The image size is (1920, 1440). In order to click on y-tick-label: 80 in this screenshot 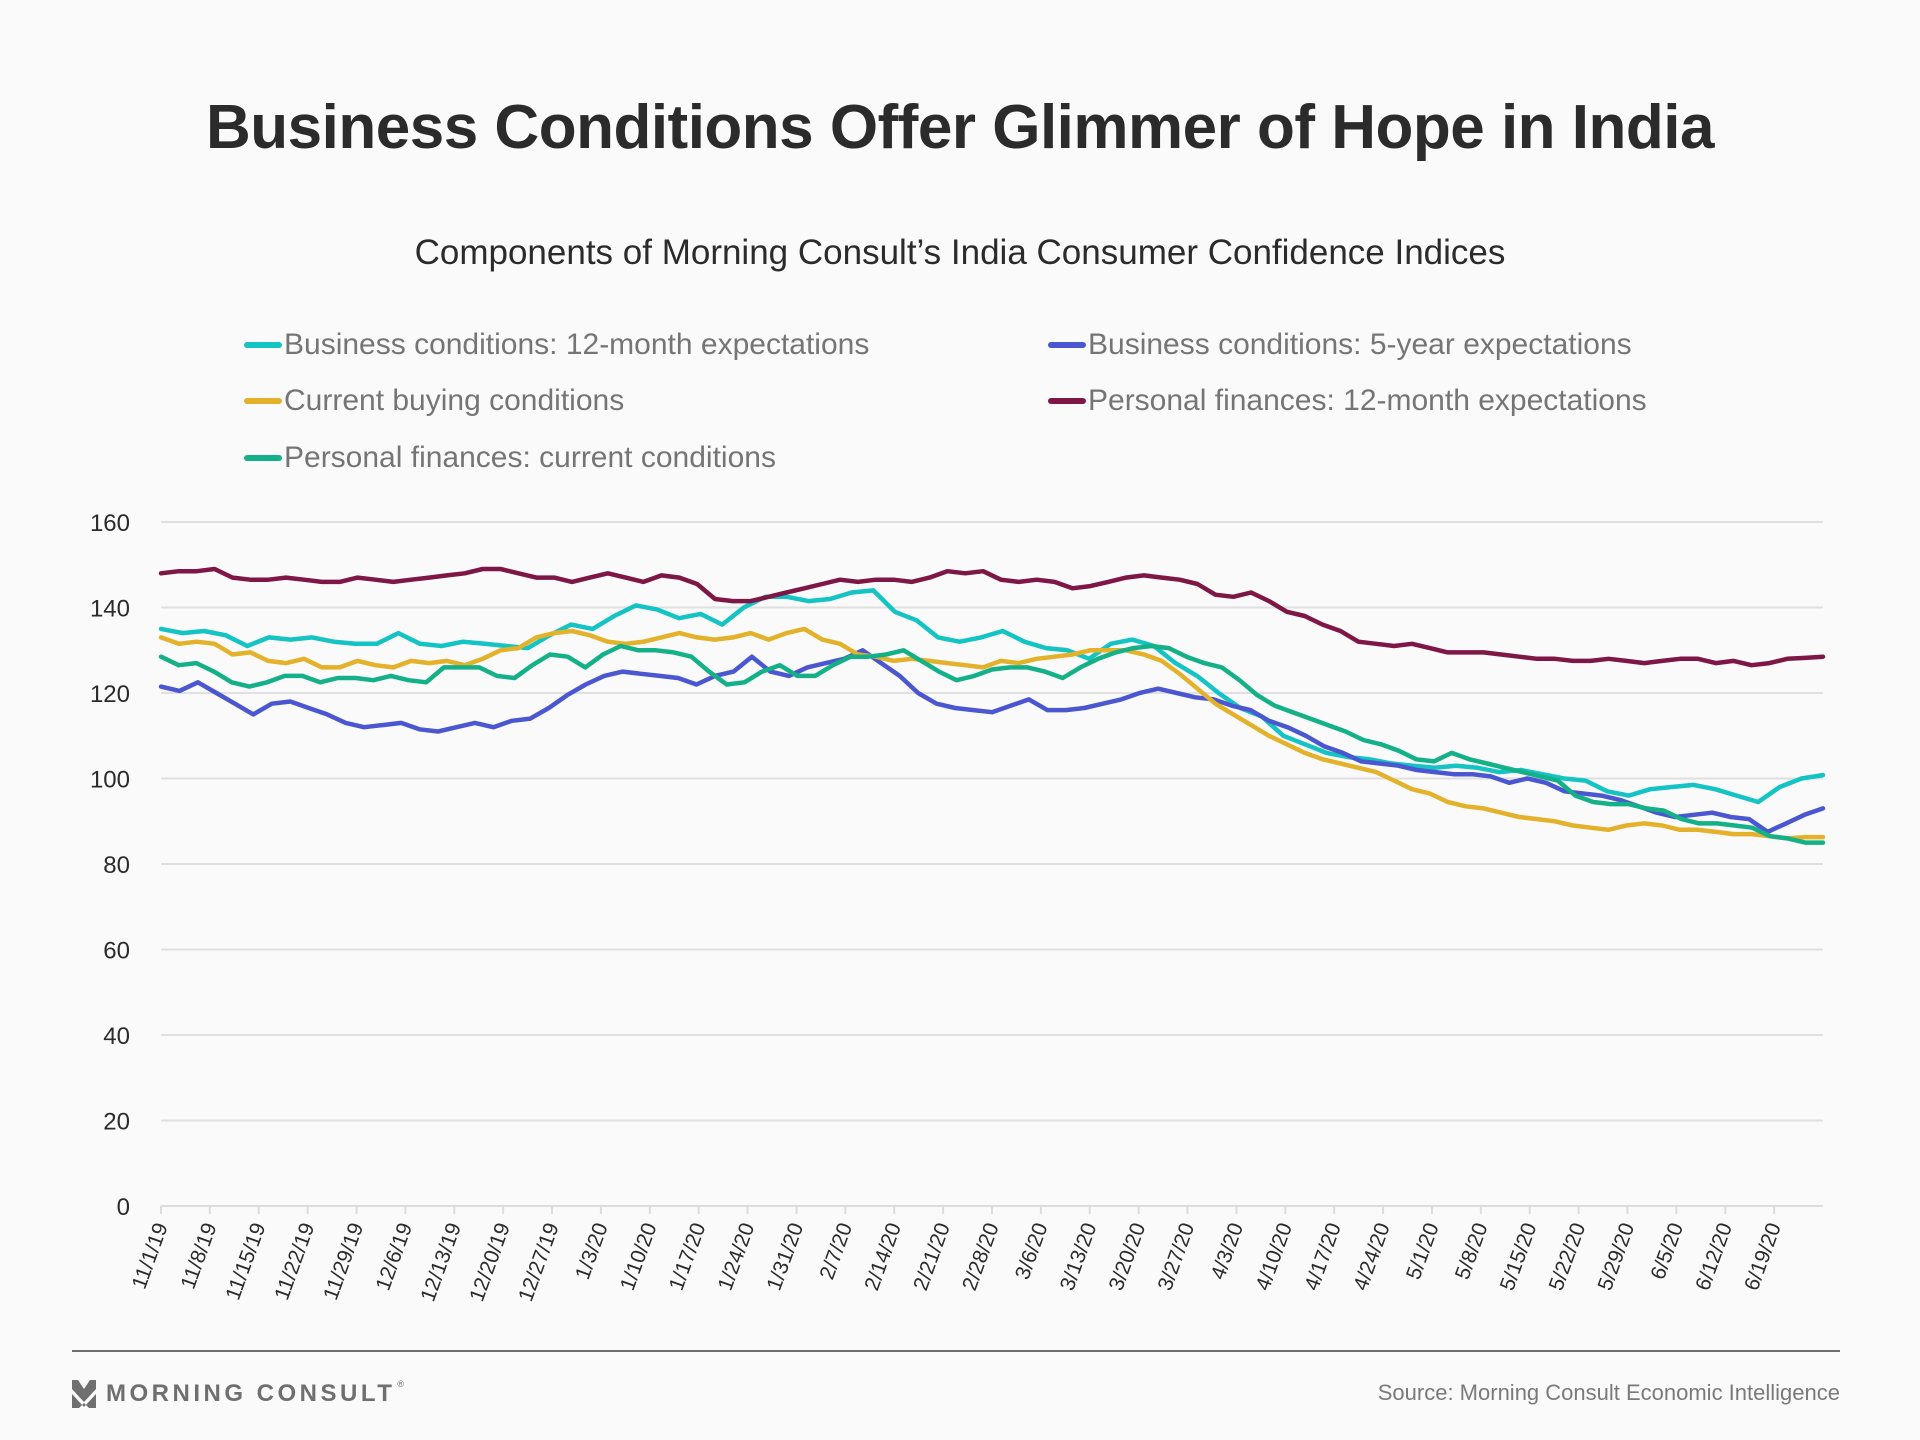, I will do `click(116, 865)`.